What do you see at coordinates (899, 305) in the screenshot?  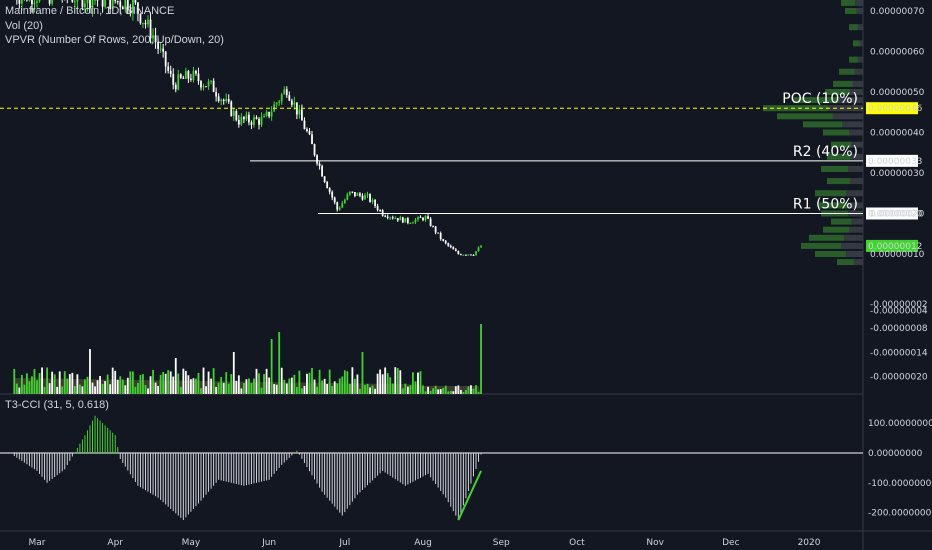 I see `volume-tick-label: -0.00000002` at bounding box center [899, 305].